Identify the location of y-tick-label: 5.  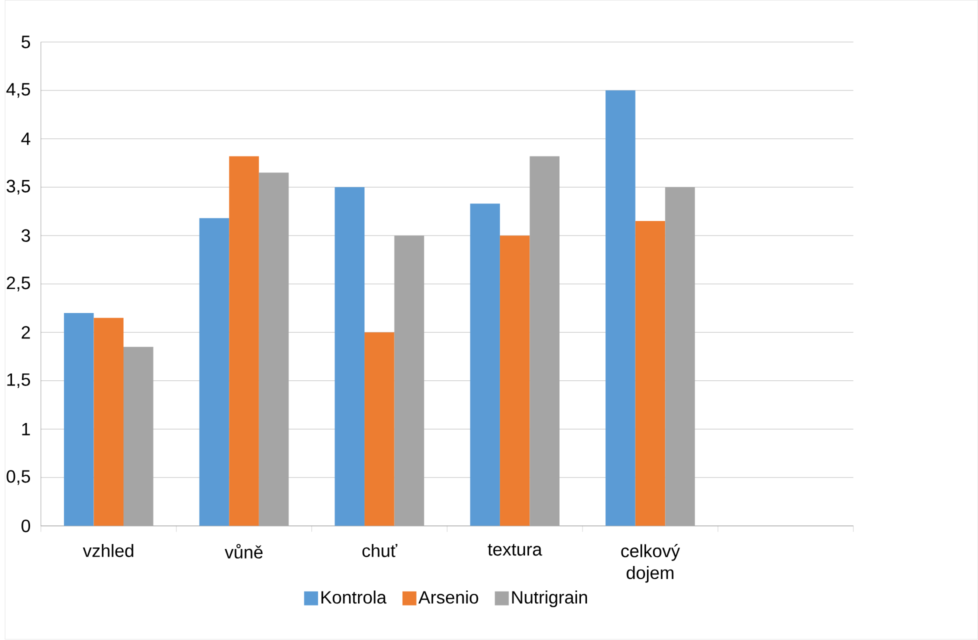
(26, 42).